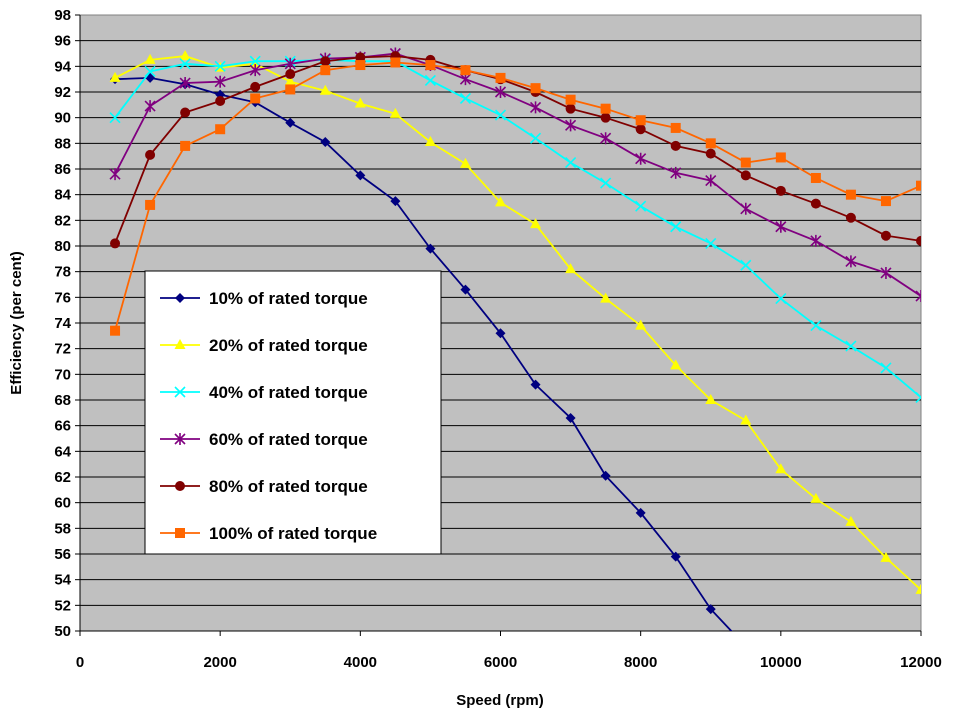  What do you see at coordinates (62, 400) in the screenshot?
I see `y-tick-label: 68` at bounding box center [62, 400].